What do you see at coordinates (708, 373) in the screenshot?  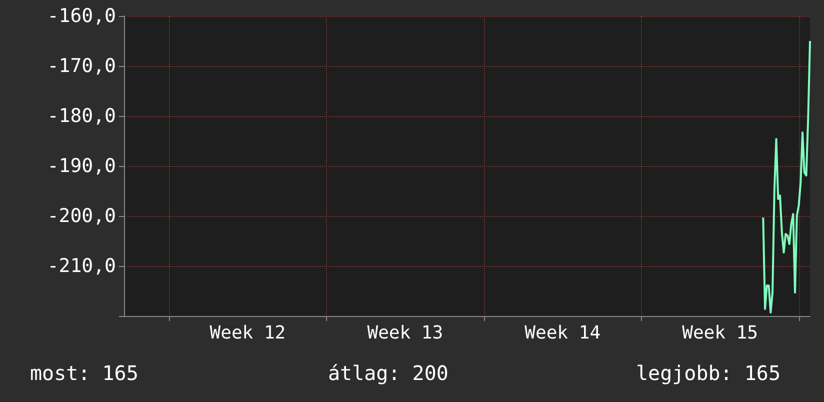 I see `text: legjobb: 165` at bounding box center [708, 373].